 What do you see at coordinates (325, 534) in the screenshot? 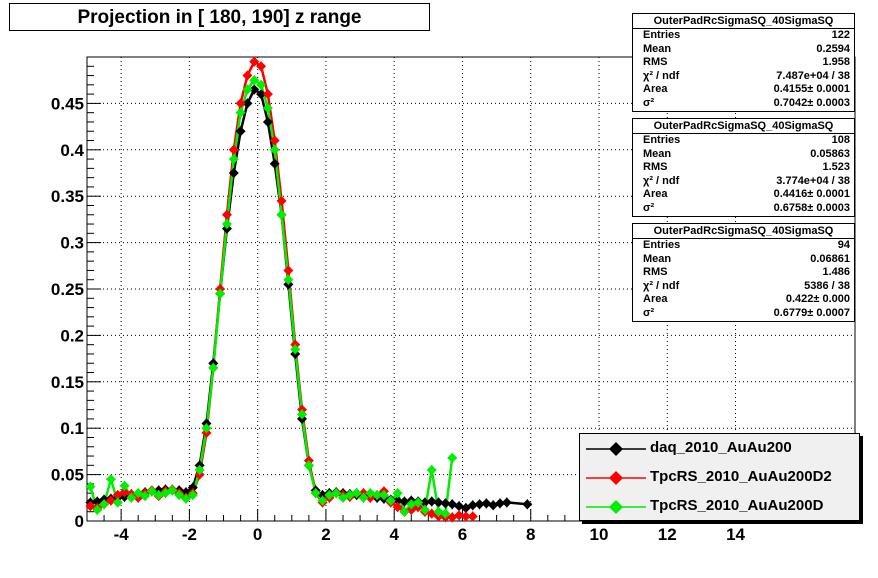
I see `x-tick-label: 2` at bounding box center [325, 534].